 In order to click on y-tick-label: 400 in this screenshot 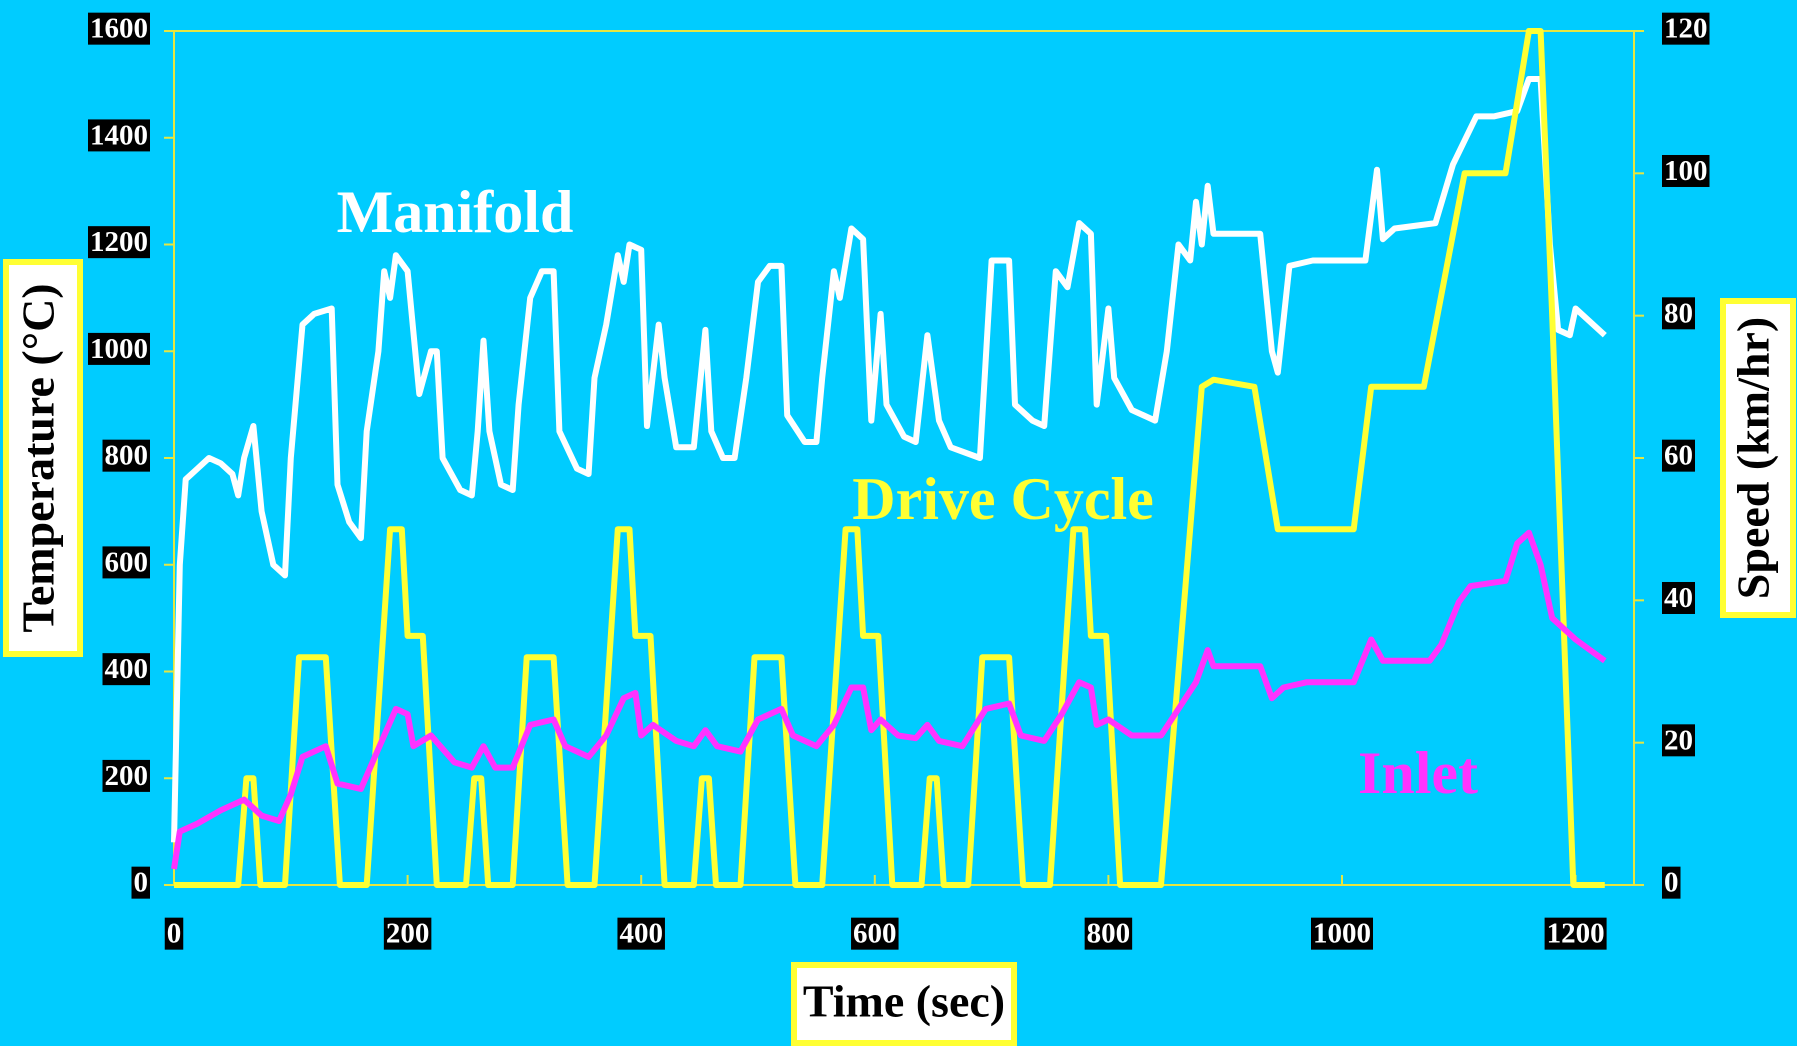, I will do `click(127, 669)`.